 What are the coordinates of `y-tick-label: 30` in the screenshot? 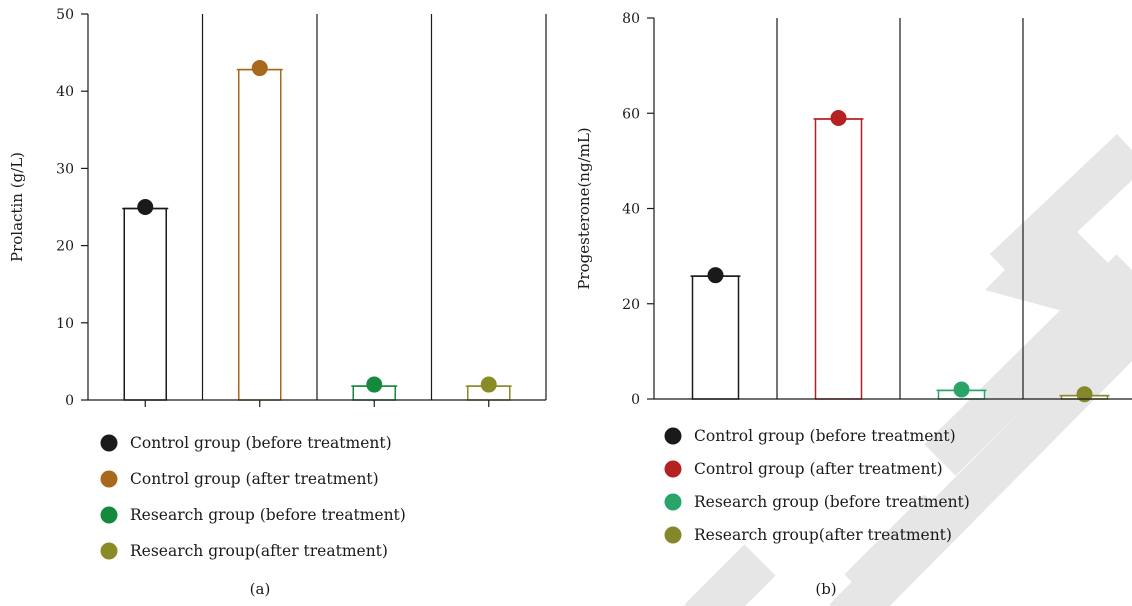 It's located at (65, 169).